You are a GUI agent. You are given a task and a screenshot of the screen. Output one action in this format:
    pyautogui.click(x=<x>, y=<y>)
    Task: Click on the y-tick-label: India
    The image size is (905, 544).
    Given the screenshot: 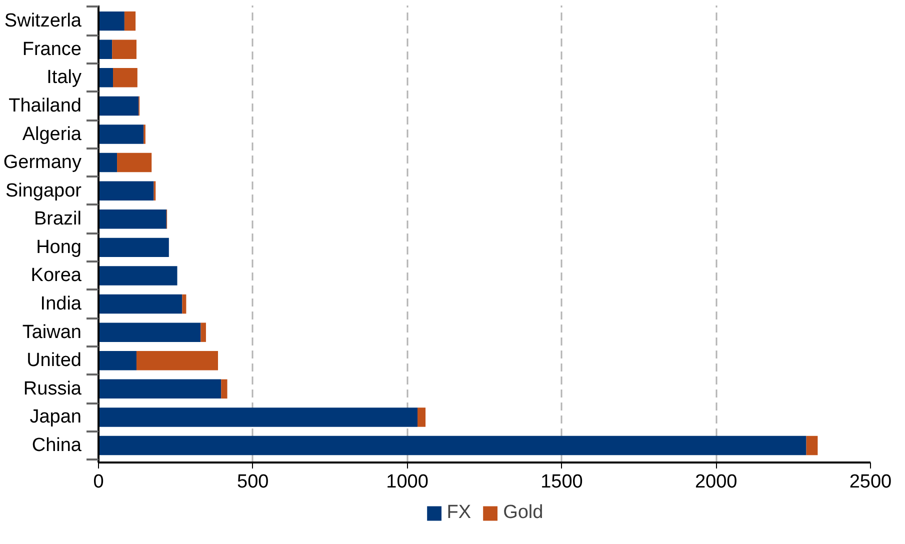 What is the action you would take?
    pyautogui.click(x=61, y=304)
    